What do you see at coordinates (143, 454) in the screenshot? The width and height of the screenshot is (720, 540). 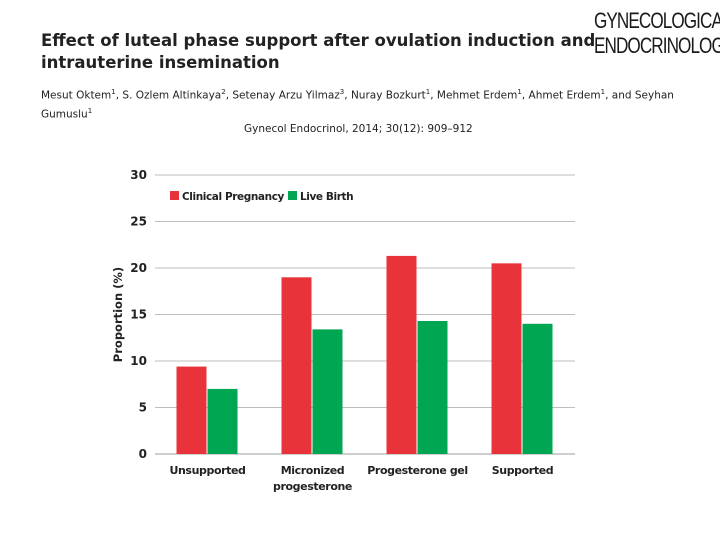 I see `y-tick-label: 0` at bounding box center [143, 454].